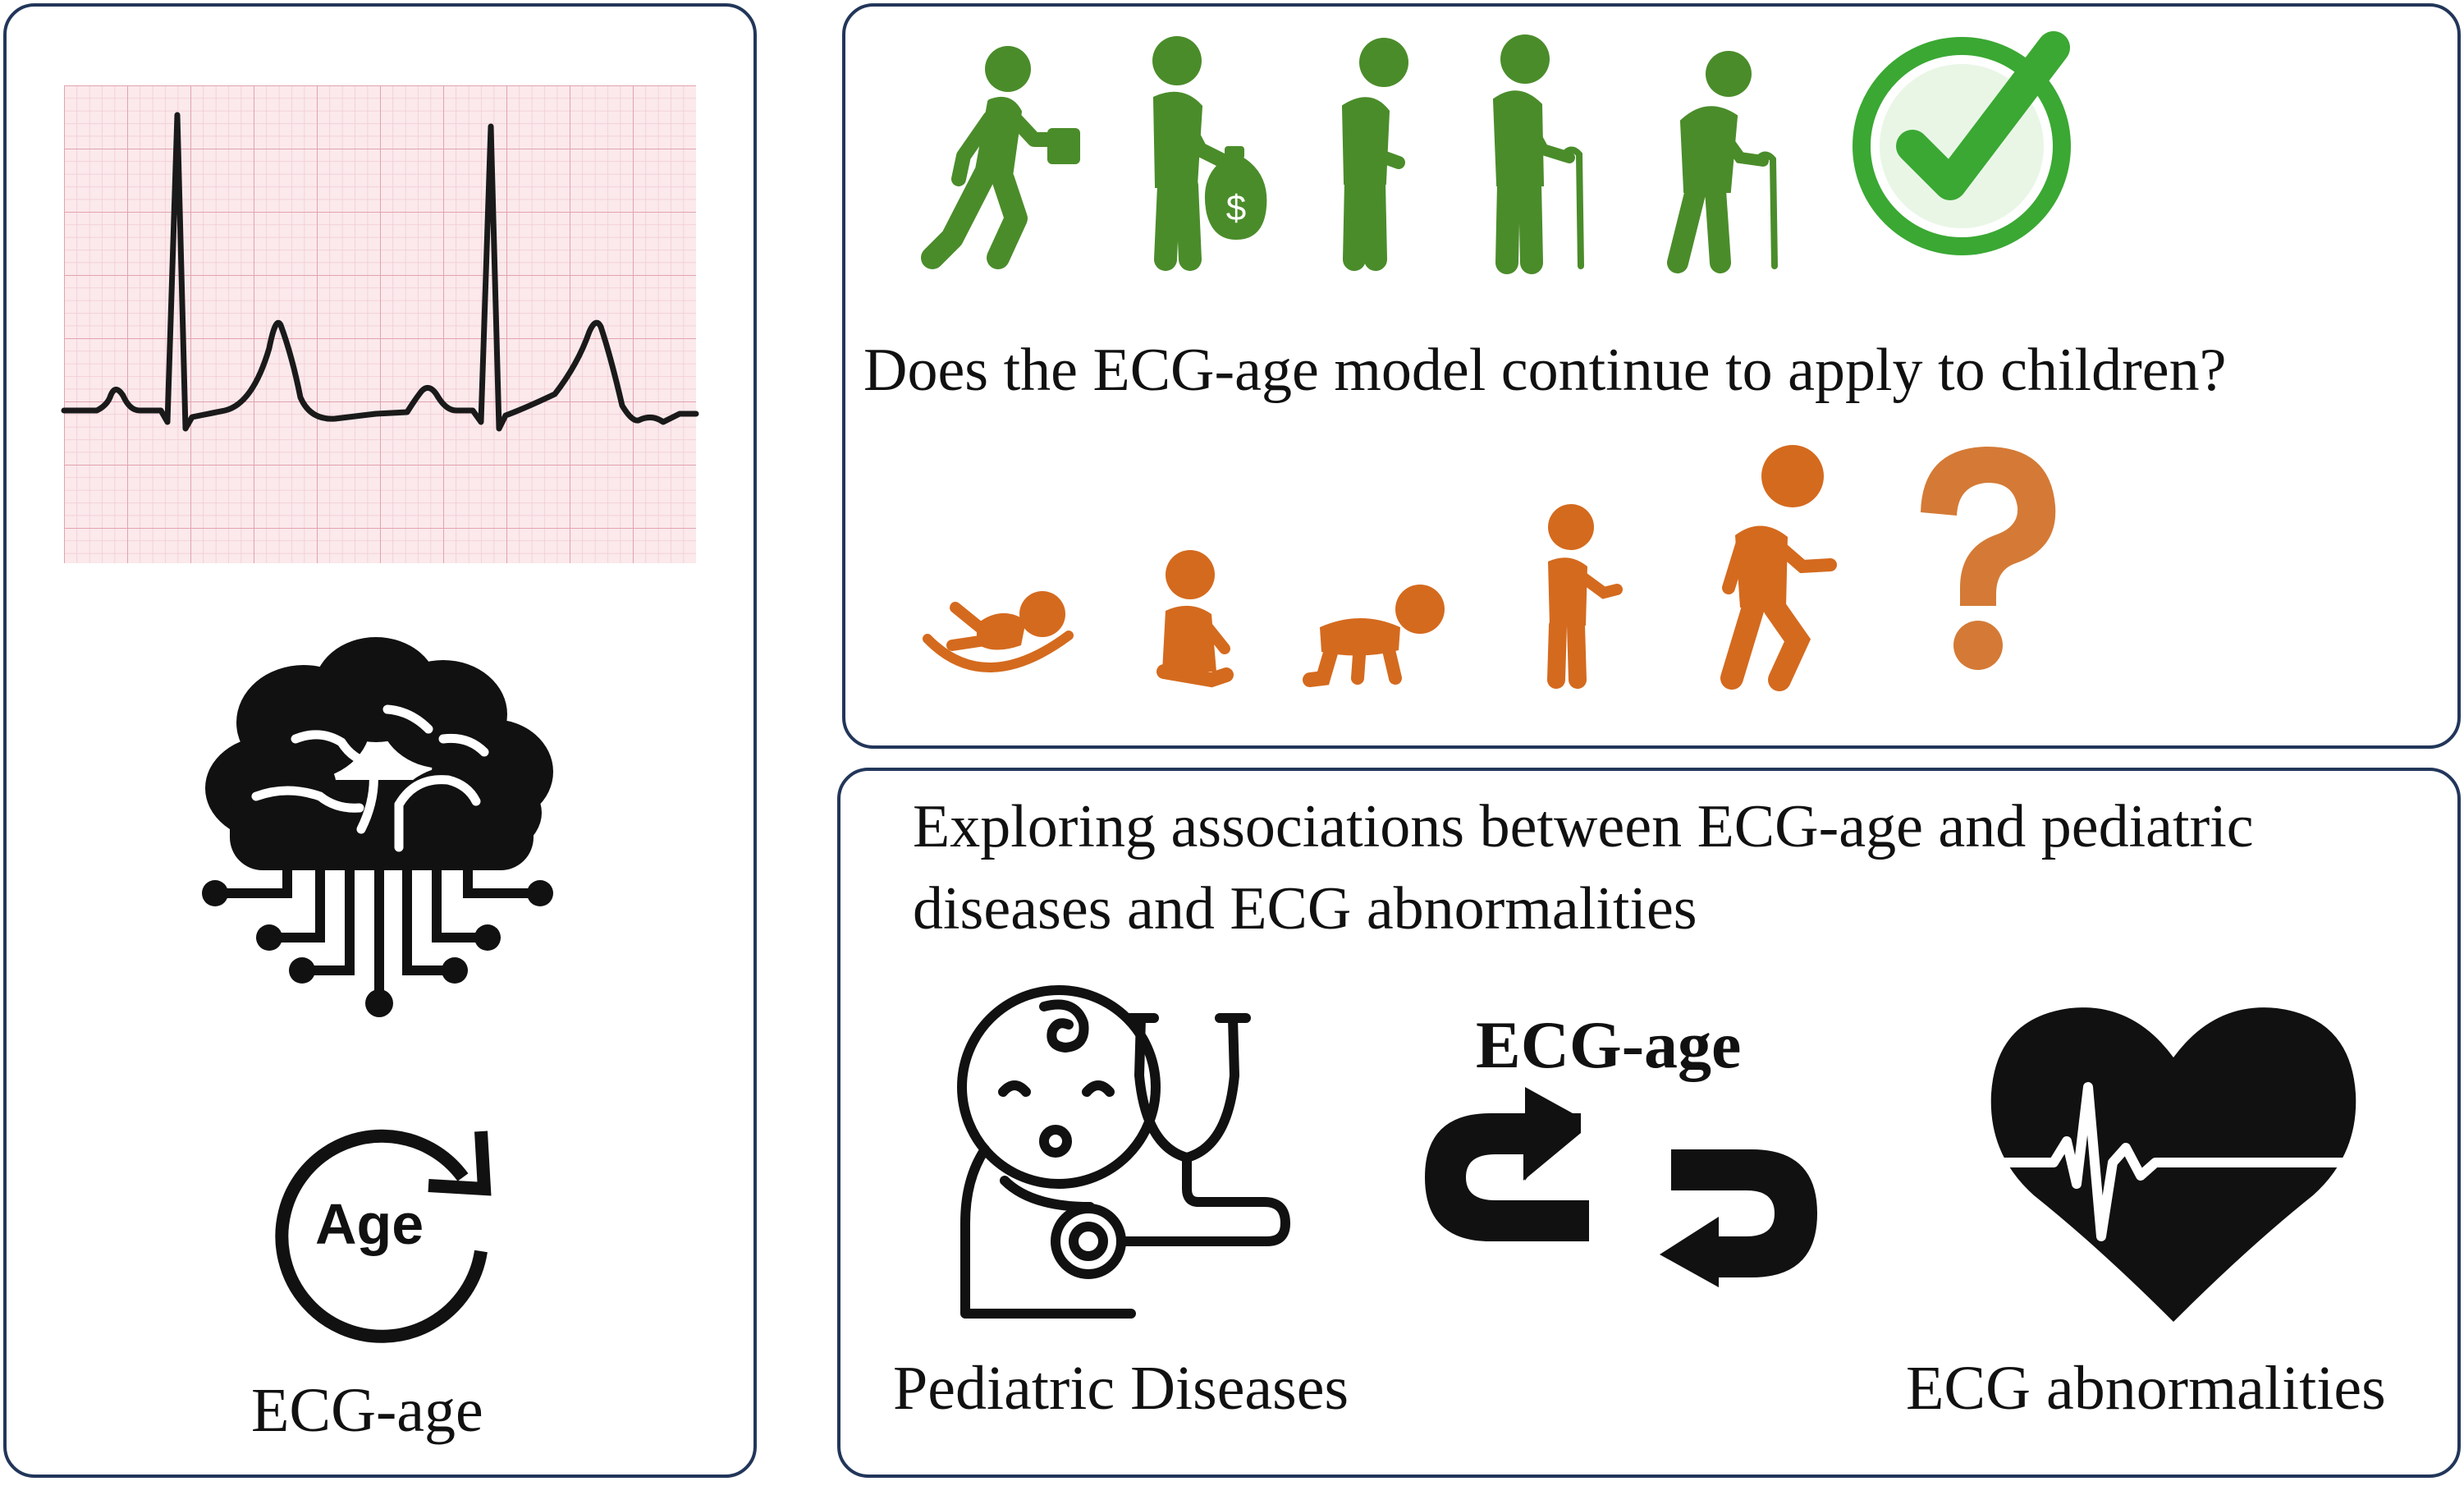 Image resolution: width=2464 pixels, height=1486 pixels. Describe the element at coordinates (367, 1410) in the screenshot. I see `left-panel-caption: ECG-age` at that location.